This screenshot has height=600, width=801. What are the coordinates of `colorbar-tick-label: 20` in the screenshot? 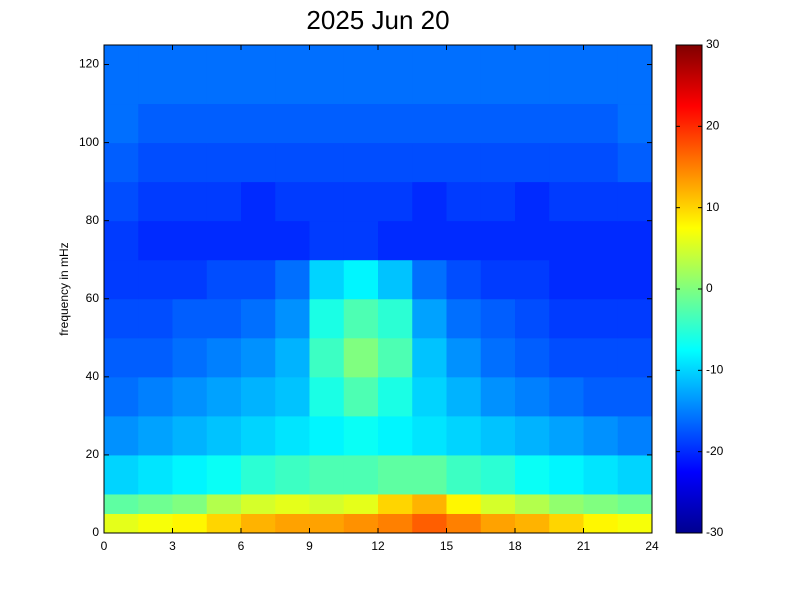 It's located at (713, 126).